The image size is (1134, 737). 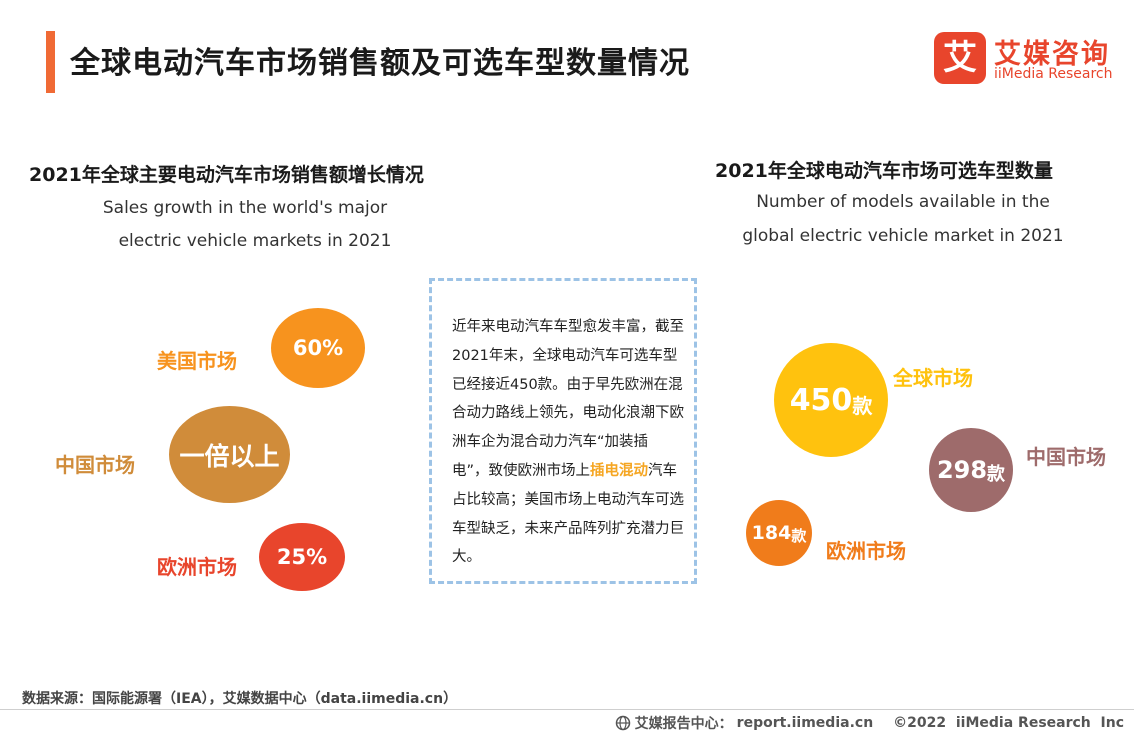 What do you see at coordinates (996, 474) in the screenshot?
I see `china-models-unit: 款` at bounding box center [996, 474].